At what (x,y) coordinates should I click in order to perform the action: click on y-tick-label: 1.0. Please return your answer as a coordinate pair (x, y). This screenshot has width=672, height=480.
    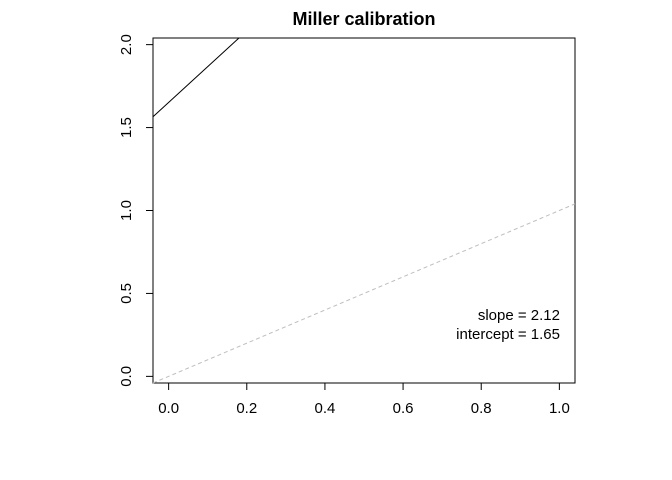
    Looking at the image, I should click on (126, 210).